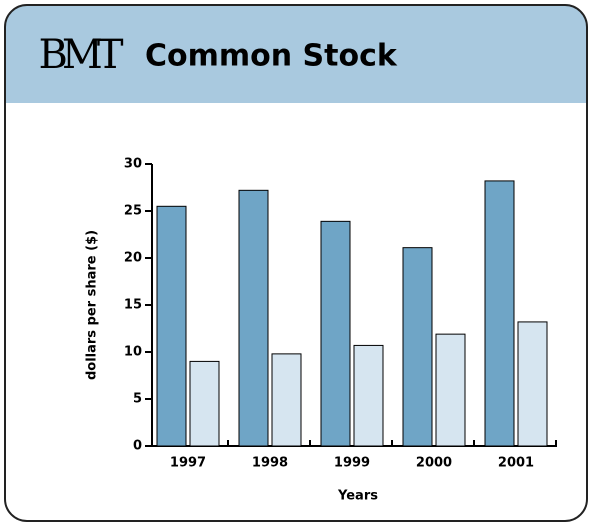 Image resolution: width=592 pixels, height=527 pixels. I want to click on y-tick-label: 30, so click(133, 164).